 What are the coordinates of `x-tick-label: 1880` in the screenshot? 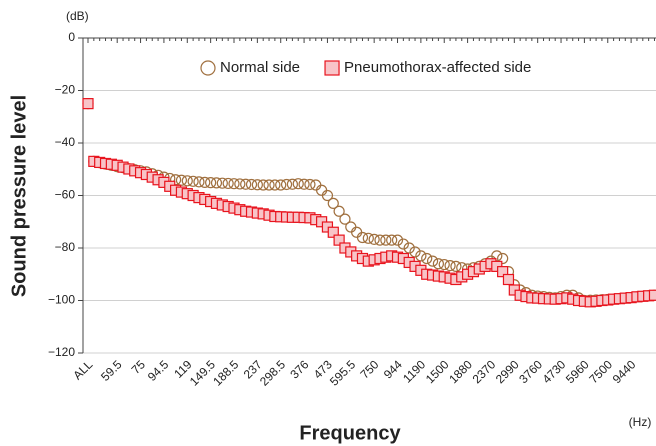 It's located at (460, 371).